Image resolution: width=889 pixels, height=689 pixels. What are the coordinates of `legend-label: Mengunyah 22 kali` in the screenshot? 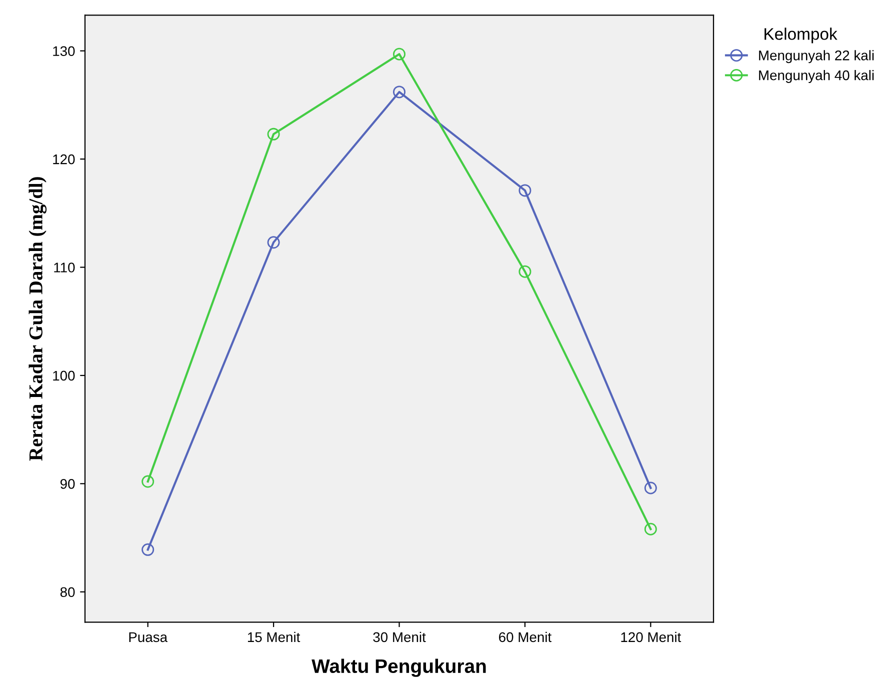 It's located at (816, 57).